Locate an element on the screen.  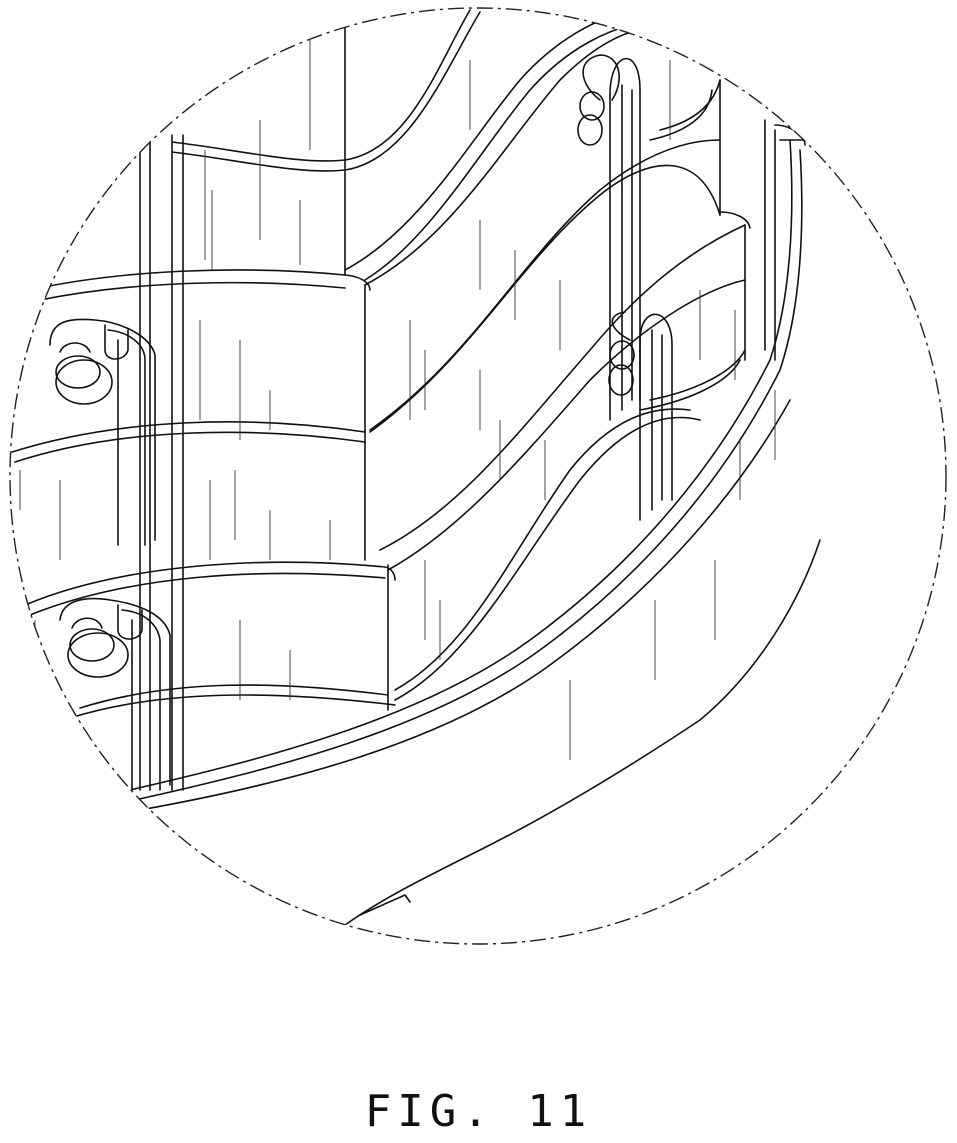
fastener-left-lower is located at coordinates (115, 694).